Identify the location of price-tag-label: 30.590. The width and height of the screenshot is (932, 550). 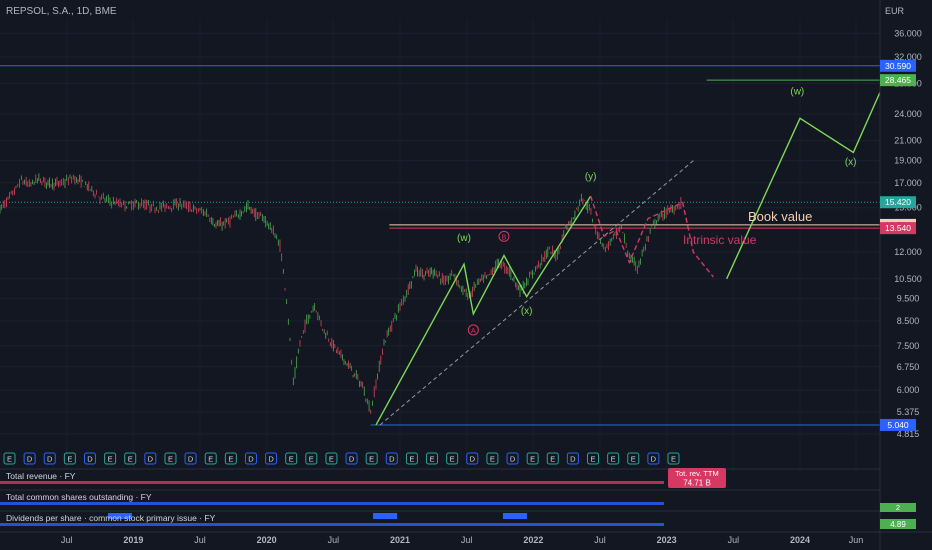
(898, 66).